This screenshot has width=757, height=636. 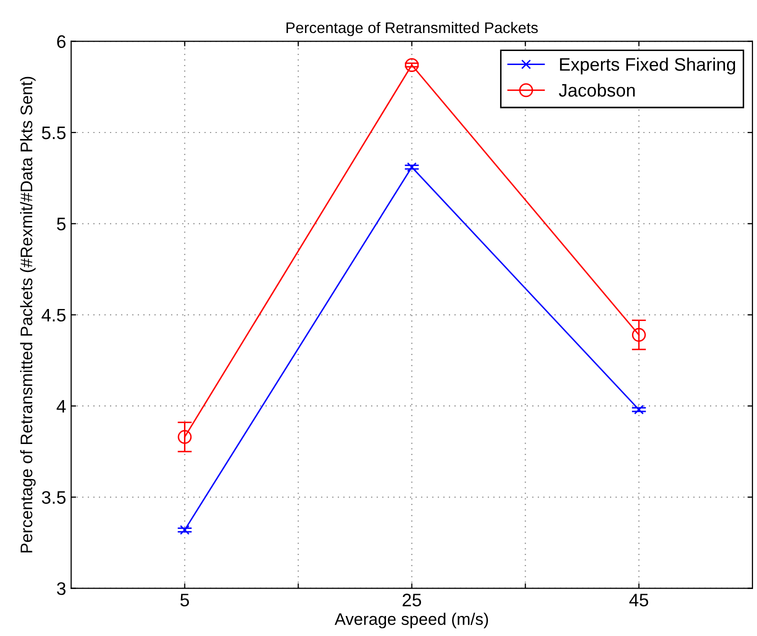 What do you see at coordinates (638, 600) in the screenshot?
I see `x-tick-label: 45` at bounding box center [638, 600].